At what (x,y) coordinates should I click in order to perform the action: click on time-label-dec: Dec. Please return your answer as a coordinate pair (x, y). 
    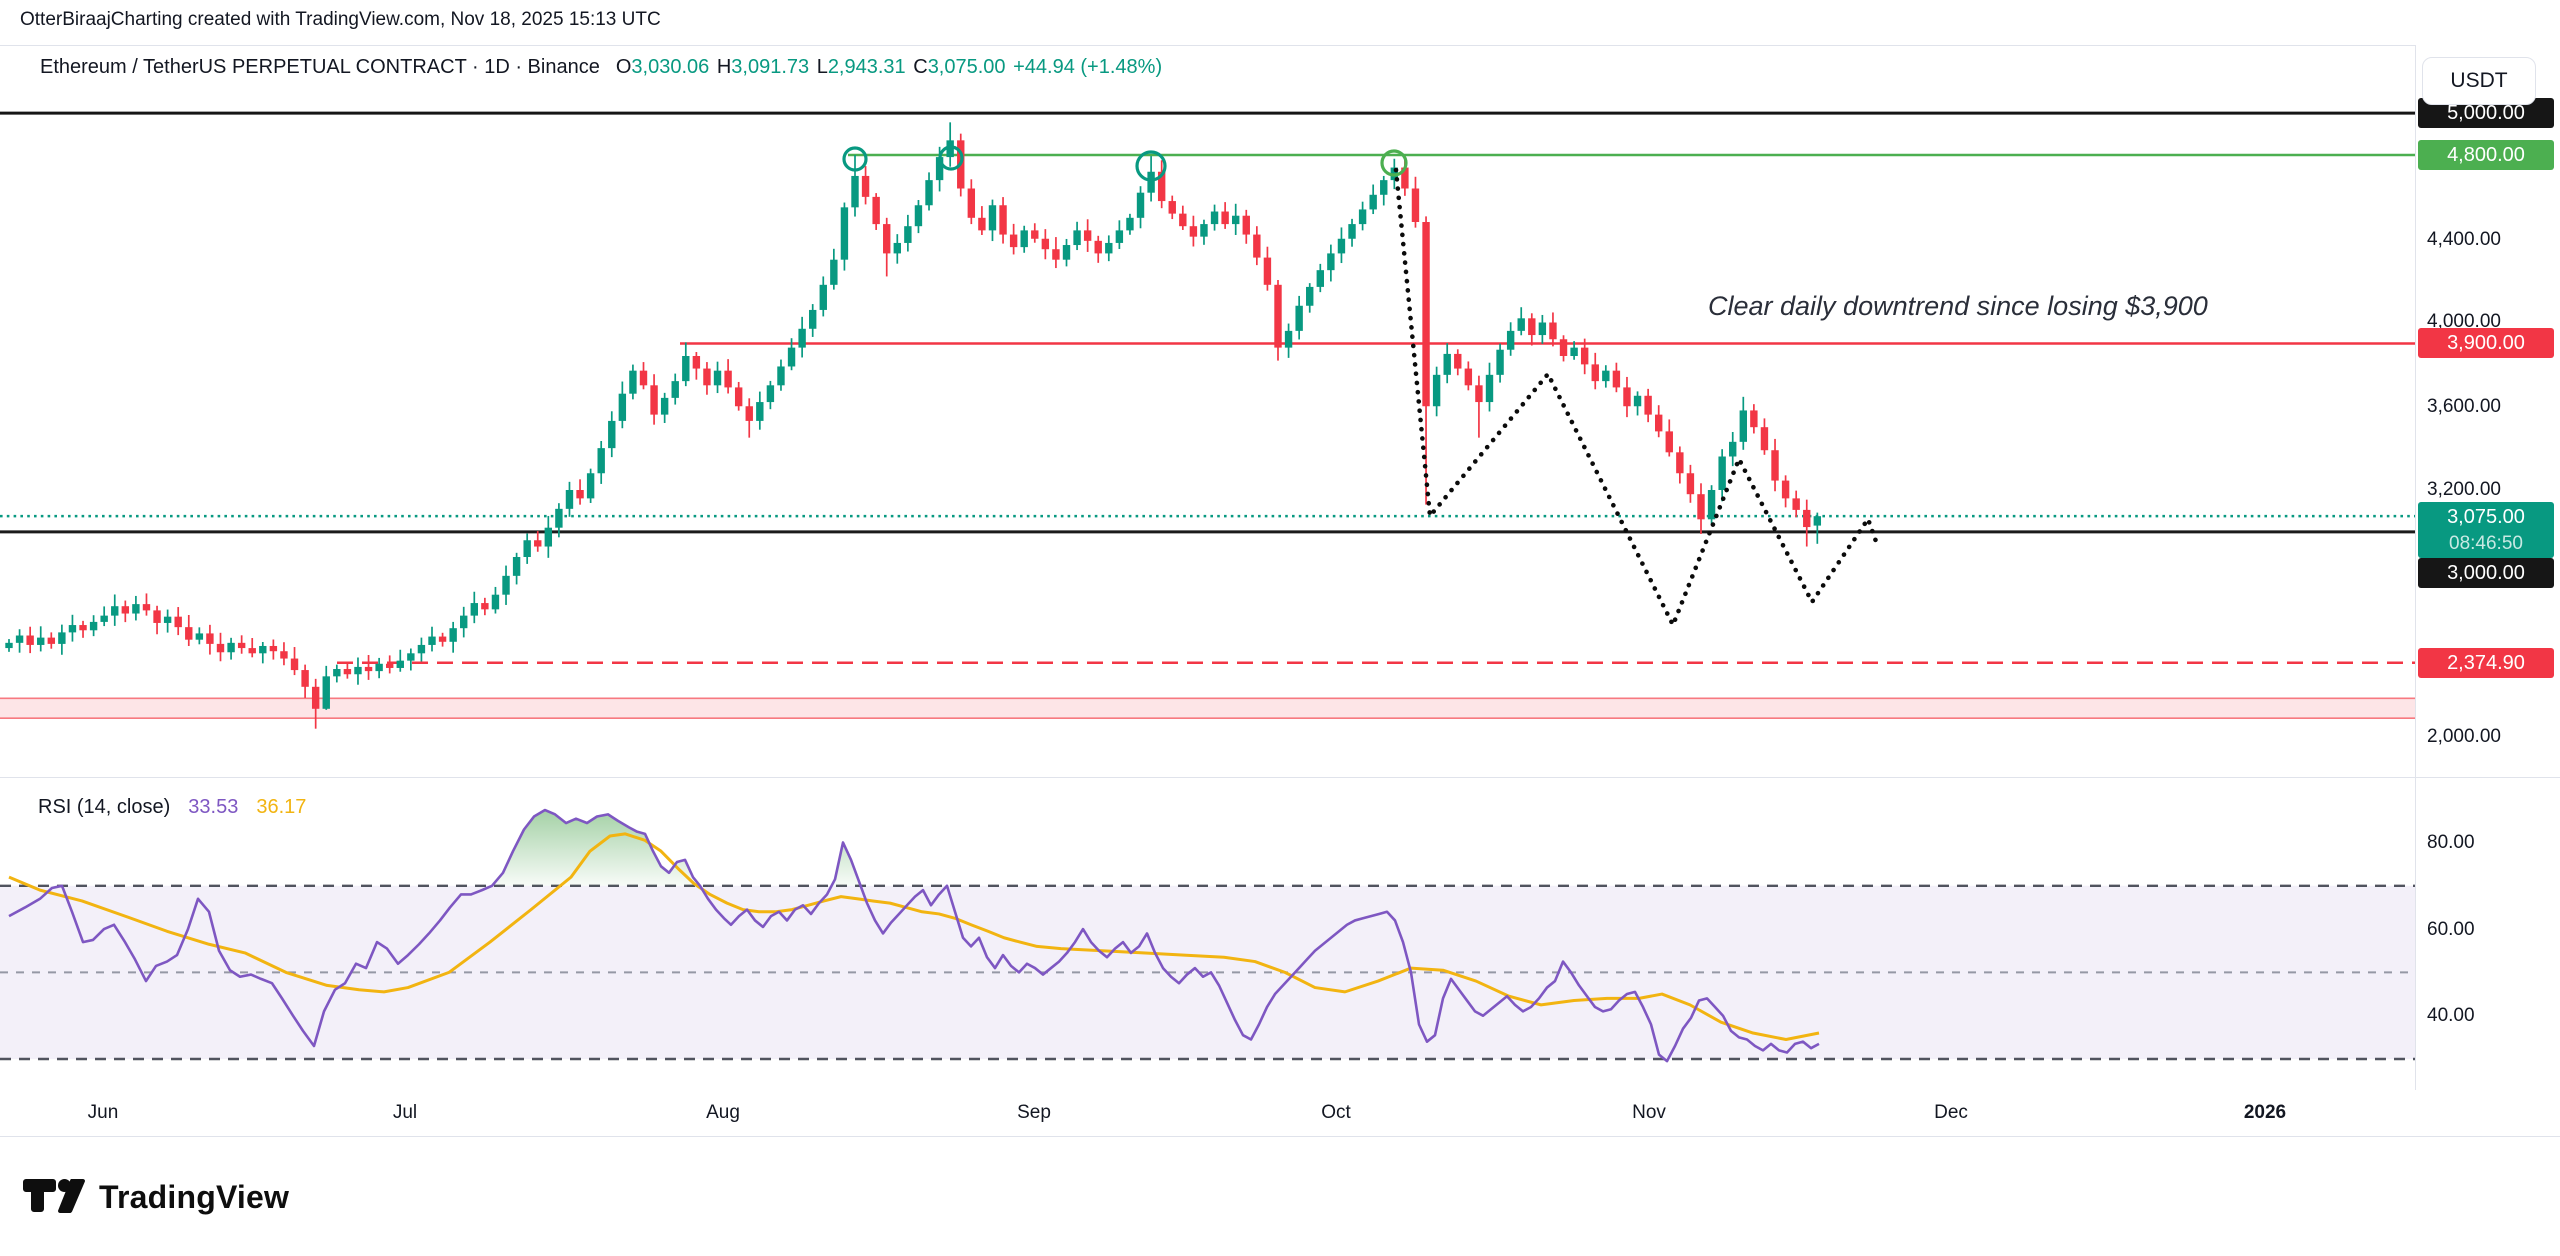
    Looking at the image, I should click on (1951, 1112).